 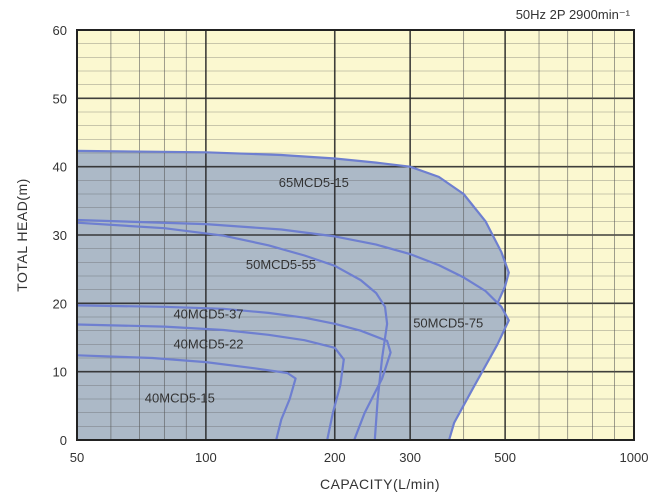 What do you see at coordinates (60, 303) in the screenshot?
I see `y-tick-label: 20` at bounding box center [60, 303].